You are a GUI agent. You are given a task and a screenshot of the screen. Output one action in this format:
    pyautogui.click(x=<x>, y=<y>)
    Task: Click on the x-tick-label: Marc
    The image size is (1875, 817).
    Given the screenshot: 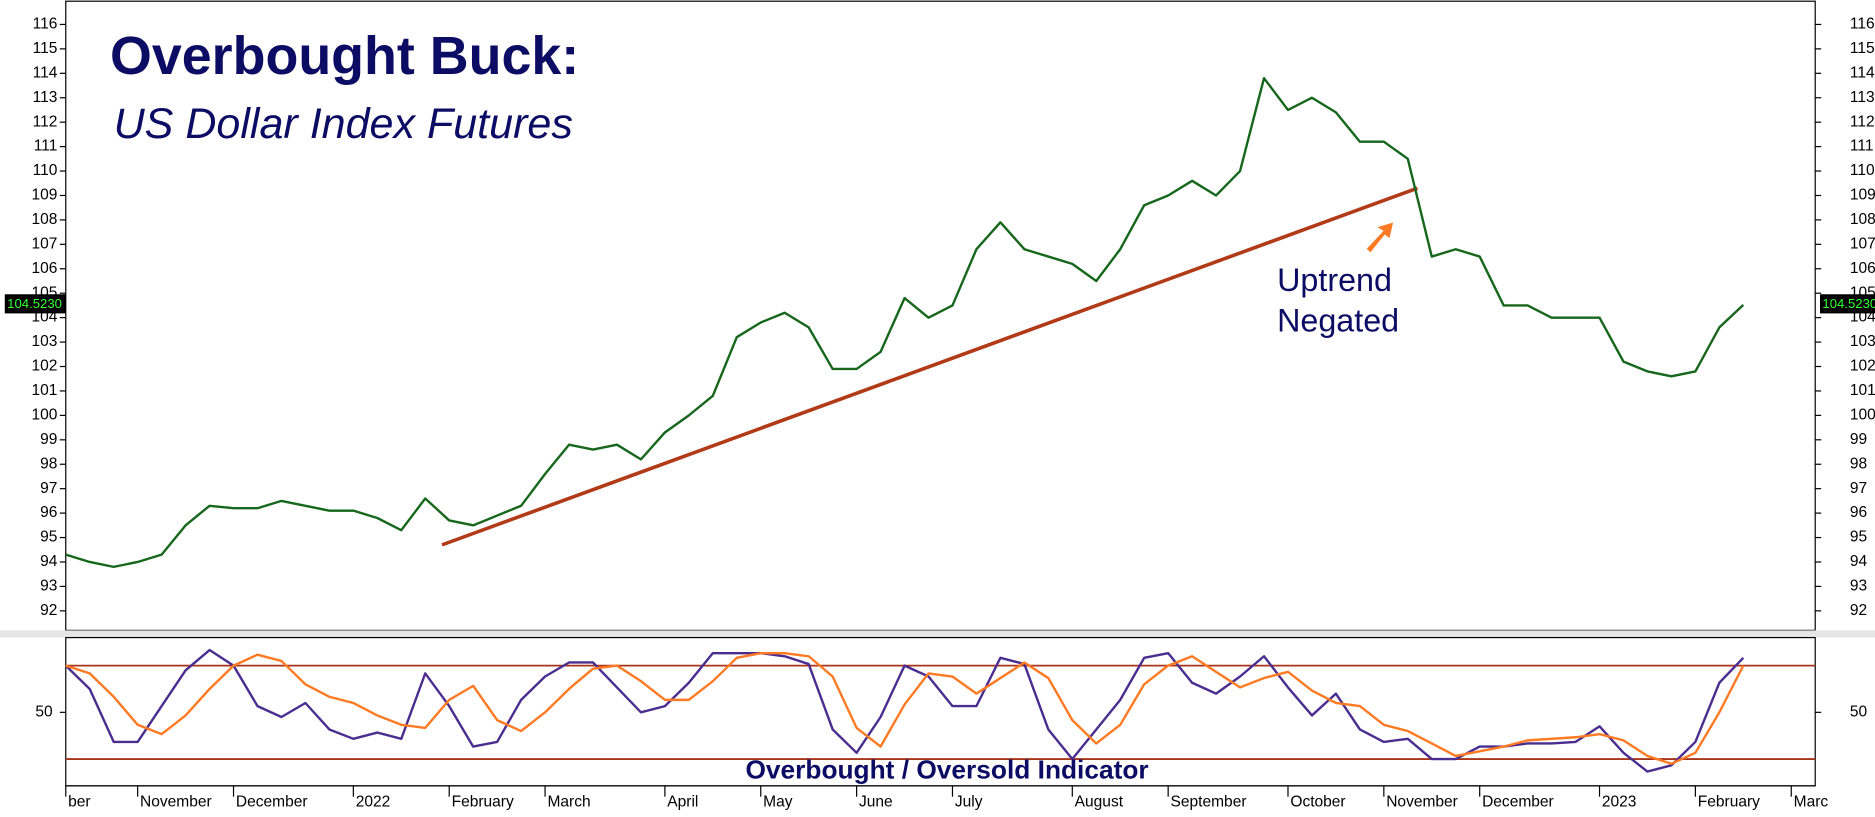 What is the action you would take?
    pyautogui.click(x=1811, y=802)
    